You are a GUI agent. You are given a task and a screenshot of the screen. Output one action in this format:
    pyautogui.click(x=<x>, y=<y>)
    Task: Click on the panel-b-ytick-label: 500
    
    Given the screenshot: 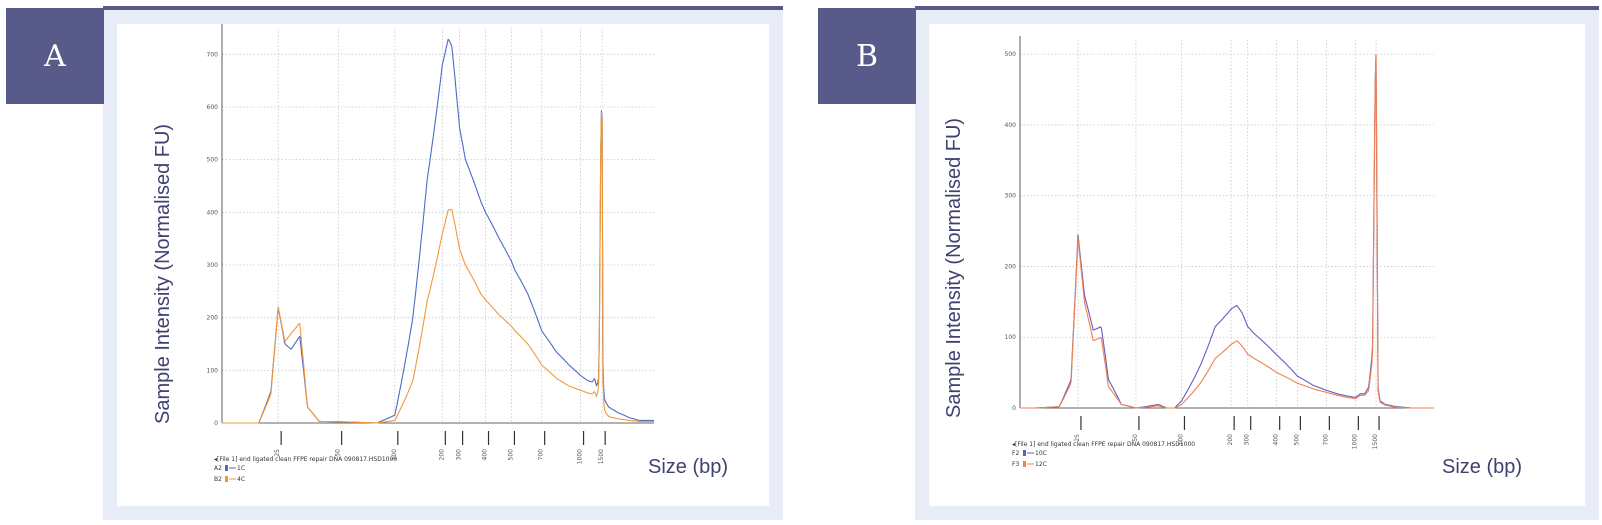 What is the action you would take?
    pyautogui.click(x=1011, y=54)
    